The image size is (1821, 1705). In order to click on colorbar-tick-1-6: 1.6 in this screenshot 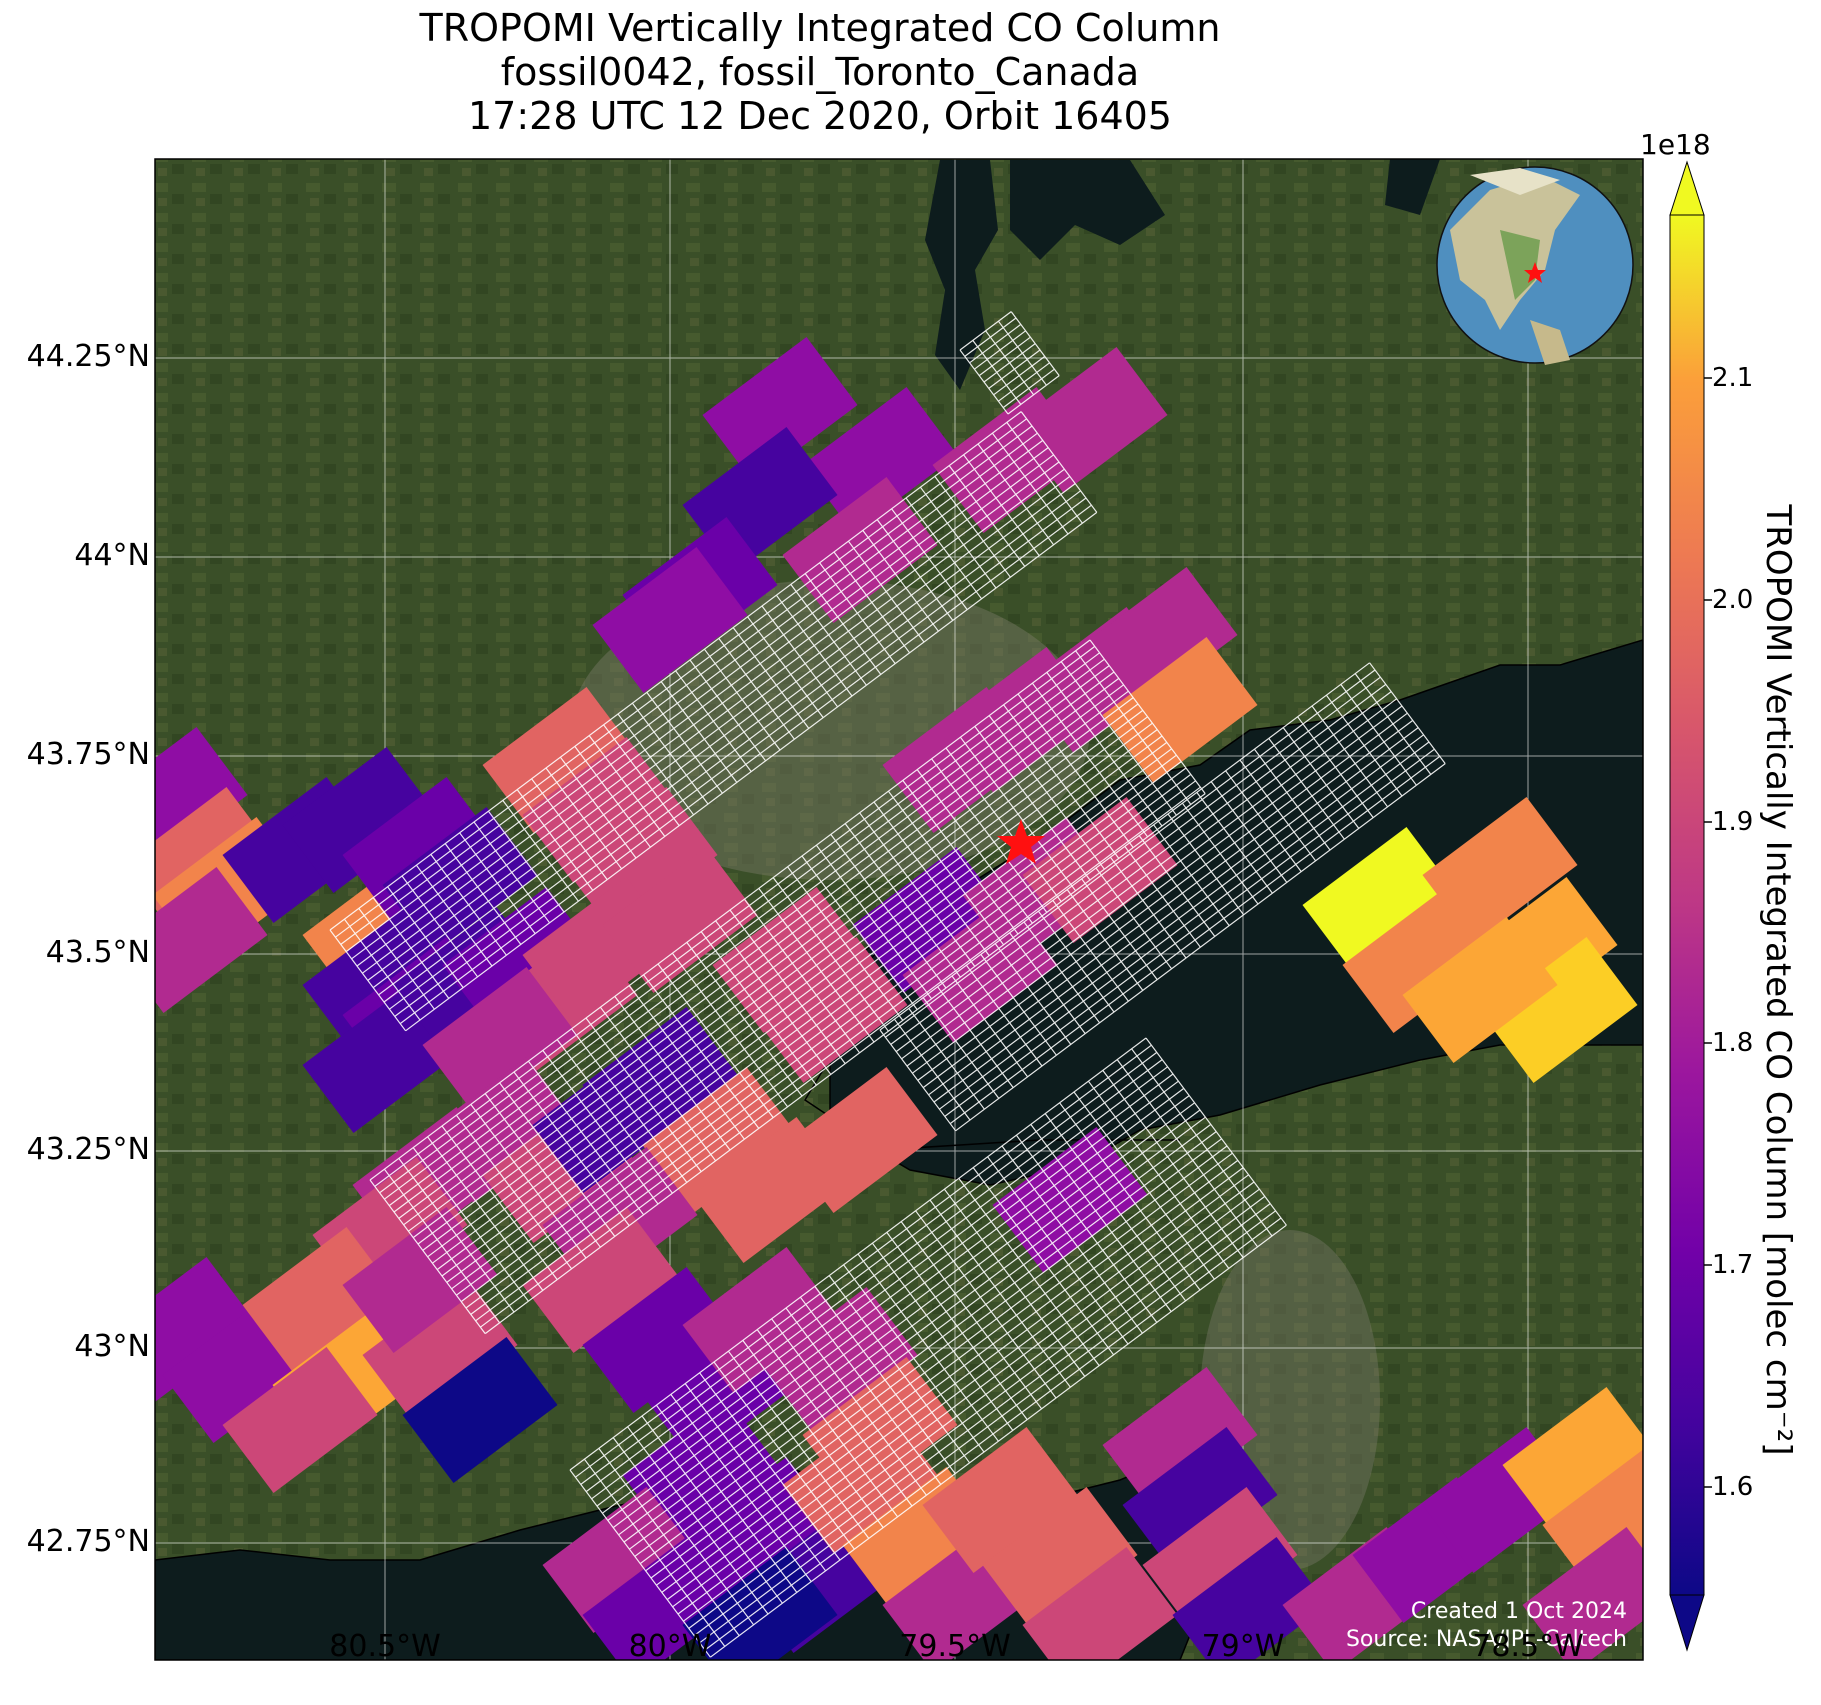, I will do `click(1733, 1487)`.